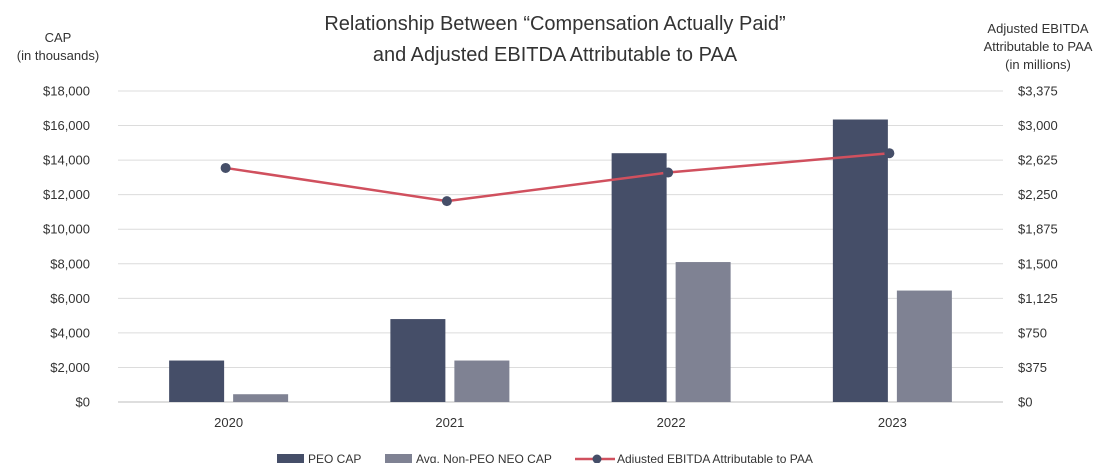 The height and width of the screenshot is (463, 1098). What do you see at coordinates (228, 422) in the screenshot?
I see `x-tick-label: 2020` at bounding box center [228, 422].